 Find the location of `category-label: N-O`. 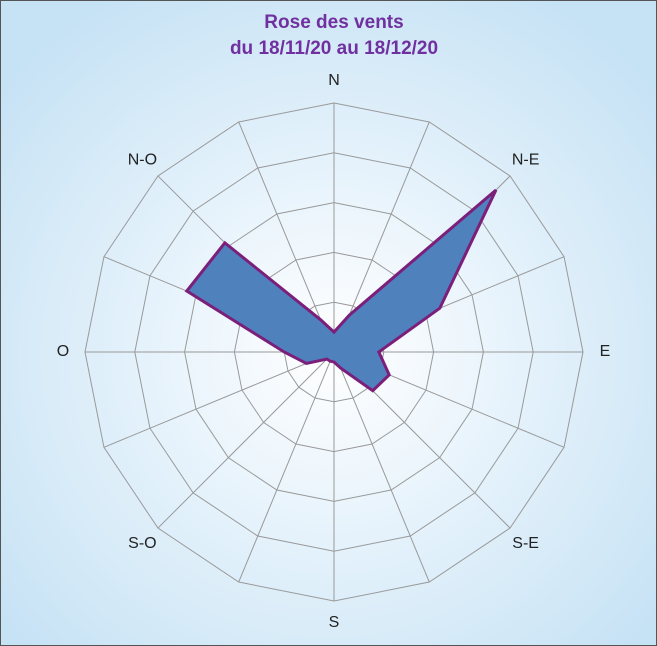

category-label: N-O is located at coordinates (142, 160).